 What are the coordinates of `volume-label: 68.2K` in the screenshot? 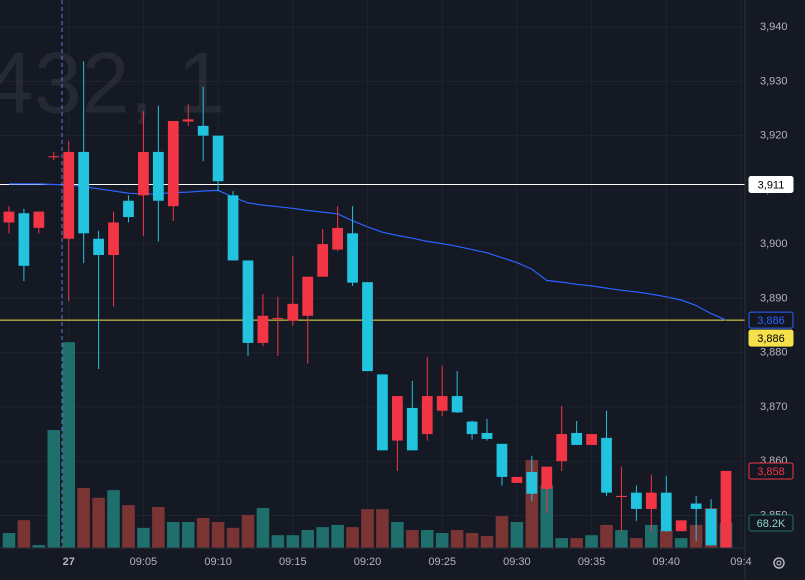 It's located at (771, 524).